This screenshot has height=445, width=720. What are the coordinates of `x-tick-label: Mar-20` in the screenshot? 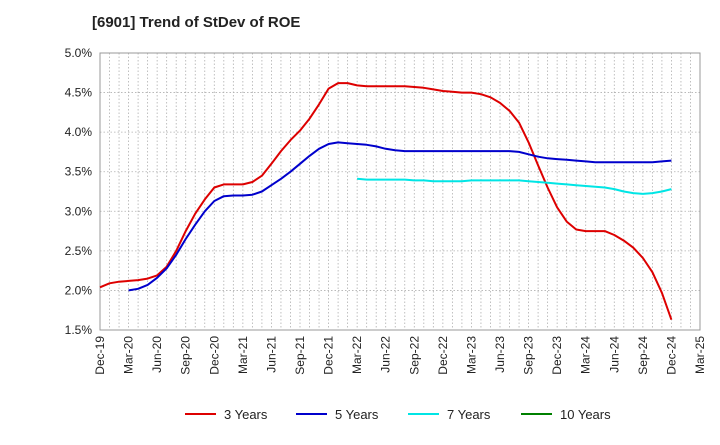 It's located at (129, 355).